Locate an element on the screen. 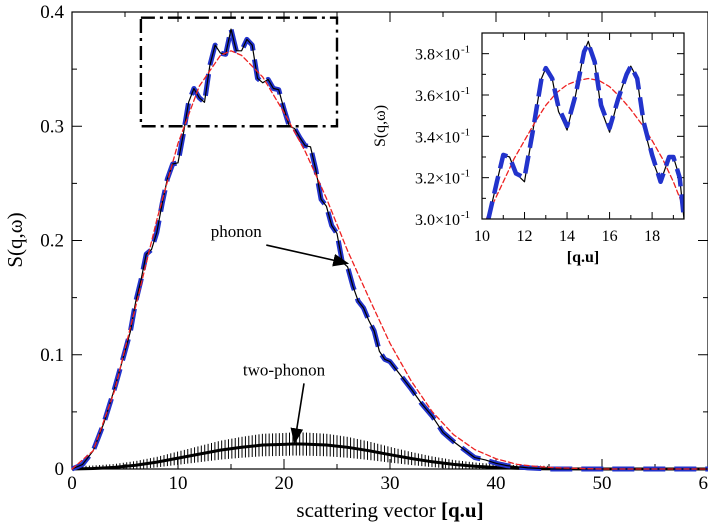  x-tick-label: 60 is located at coordinates (703, 483).